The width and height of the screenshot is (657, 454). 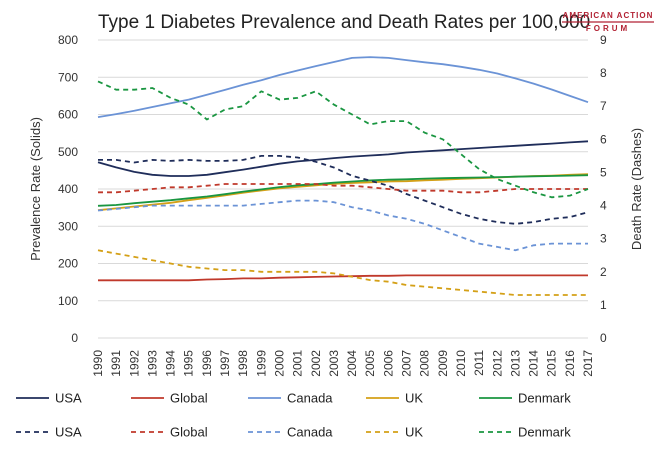 I want to click on y-tick-label-left: 700, so click(x=68, y=77).